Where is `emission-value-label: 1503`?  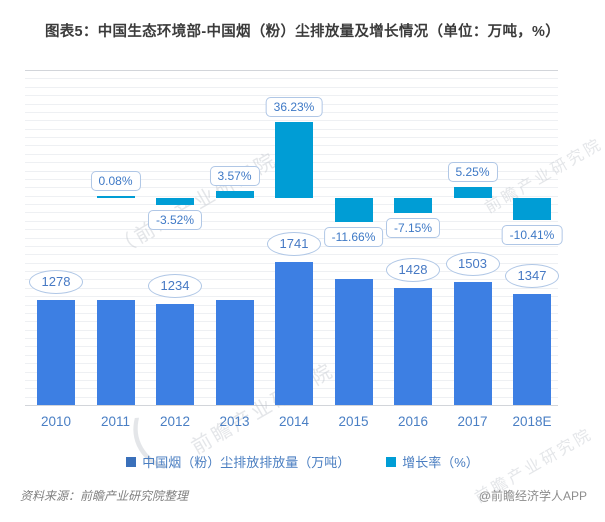 emission-value-label: 1503 is located at coordinates (472, 263).